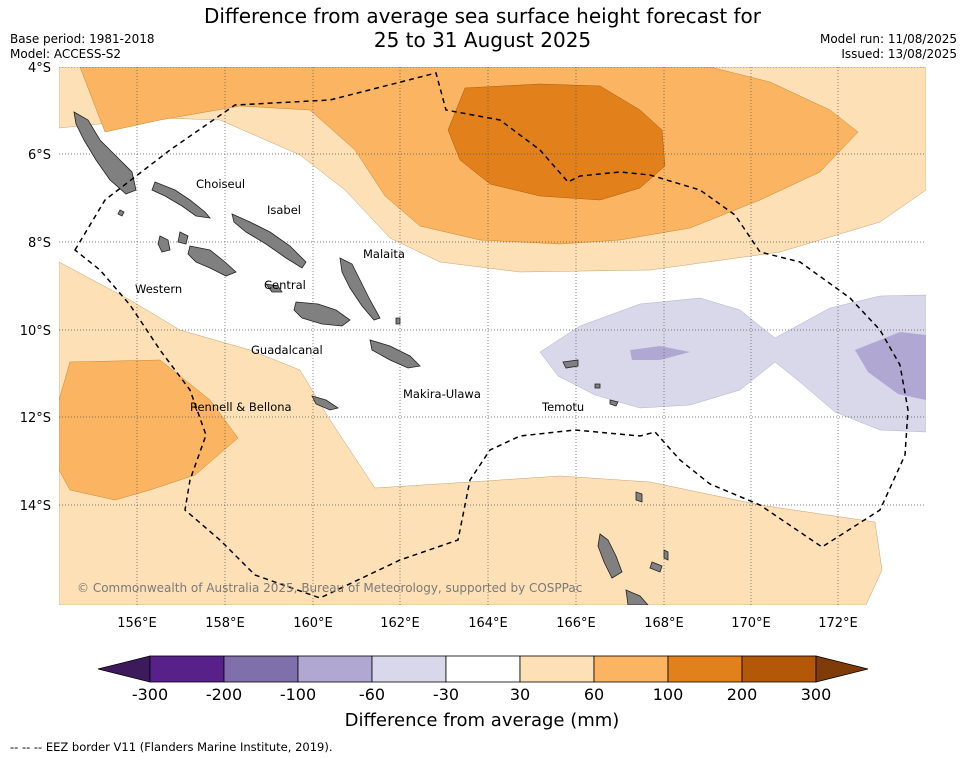 The width and height of the screenshot is (965, 758). I want to click on base-period: Base period: 1981-2018, so click(82, 39).